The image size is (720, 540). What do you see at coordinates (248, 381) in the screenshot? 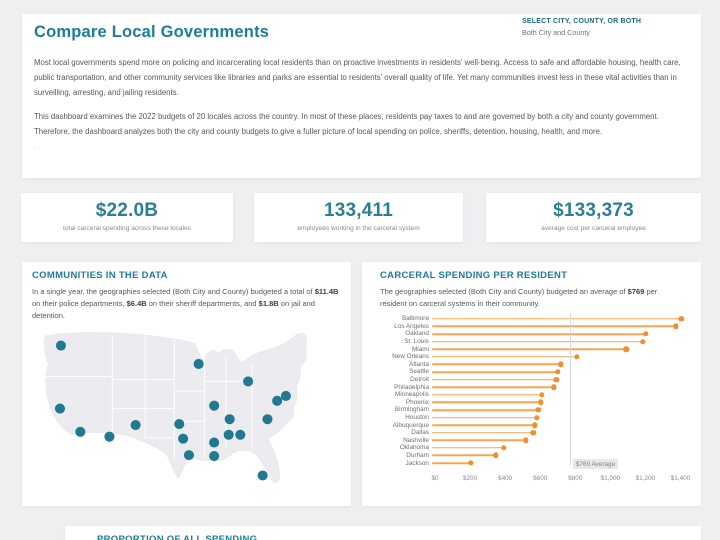
I see `city-dot-detroit` at bounding box center [248, 381].